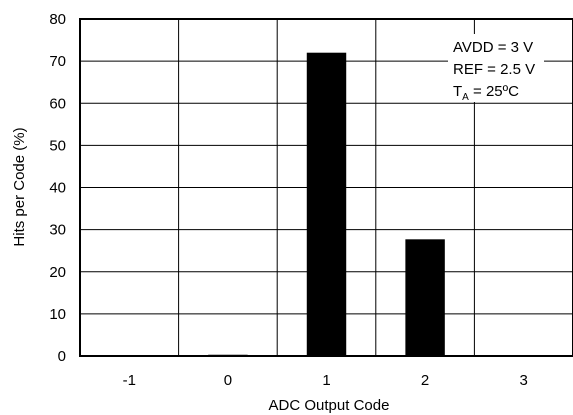 This screenshot has width=573, height=415. Describe the element at coordinates (425, 380) in the screenshot. I see `x-tick-label: 2` at that location.